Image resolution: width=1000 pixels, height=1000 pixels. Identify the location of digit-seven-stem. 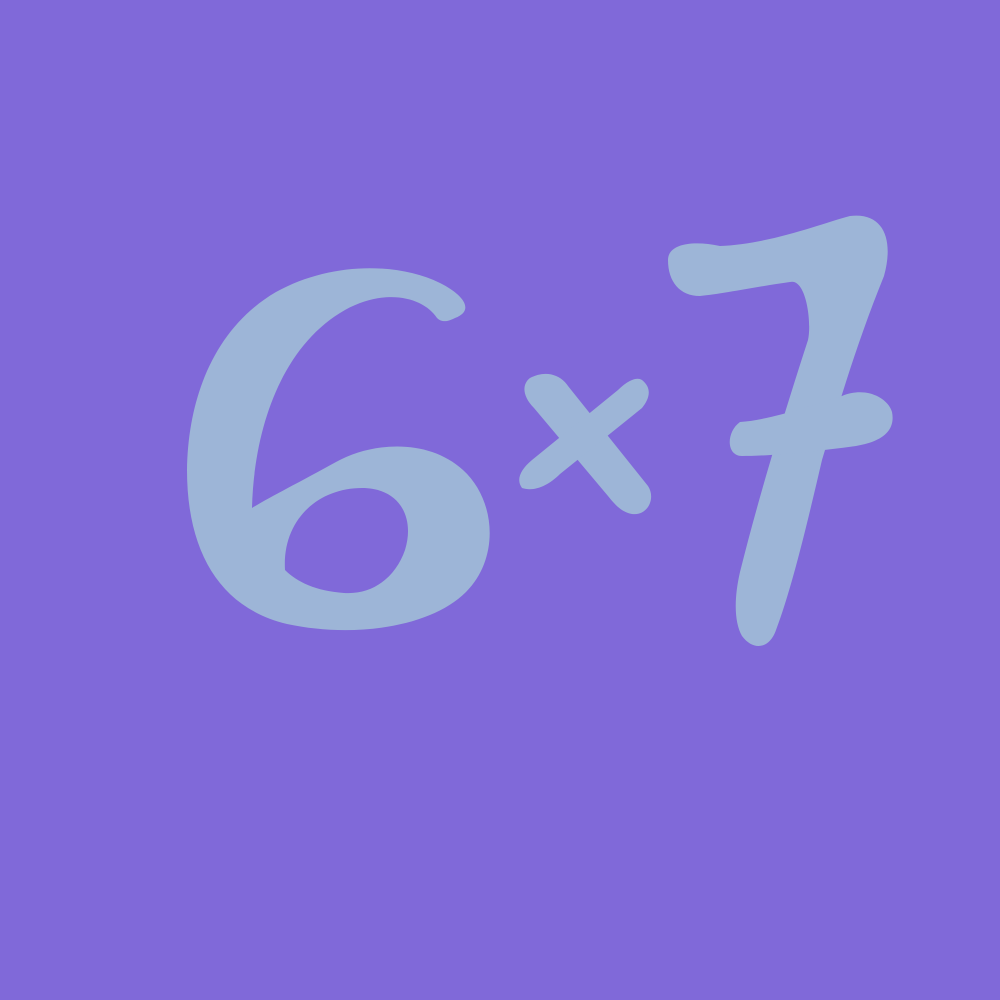
(778, 431).